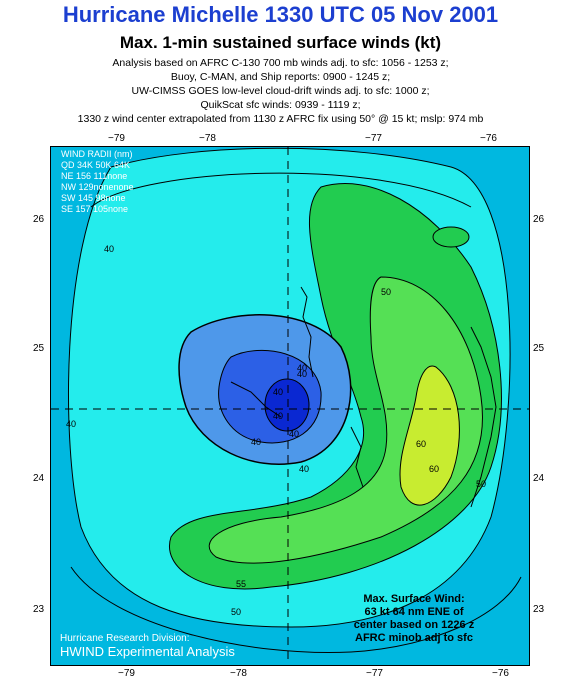  I want to click on credit-line: HWIND Experimental Analysis, so click(147, 651).